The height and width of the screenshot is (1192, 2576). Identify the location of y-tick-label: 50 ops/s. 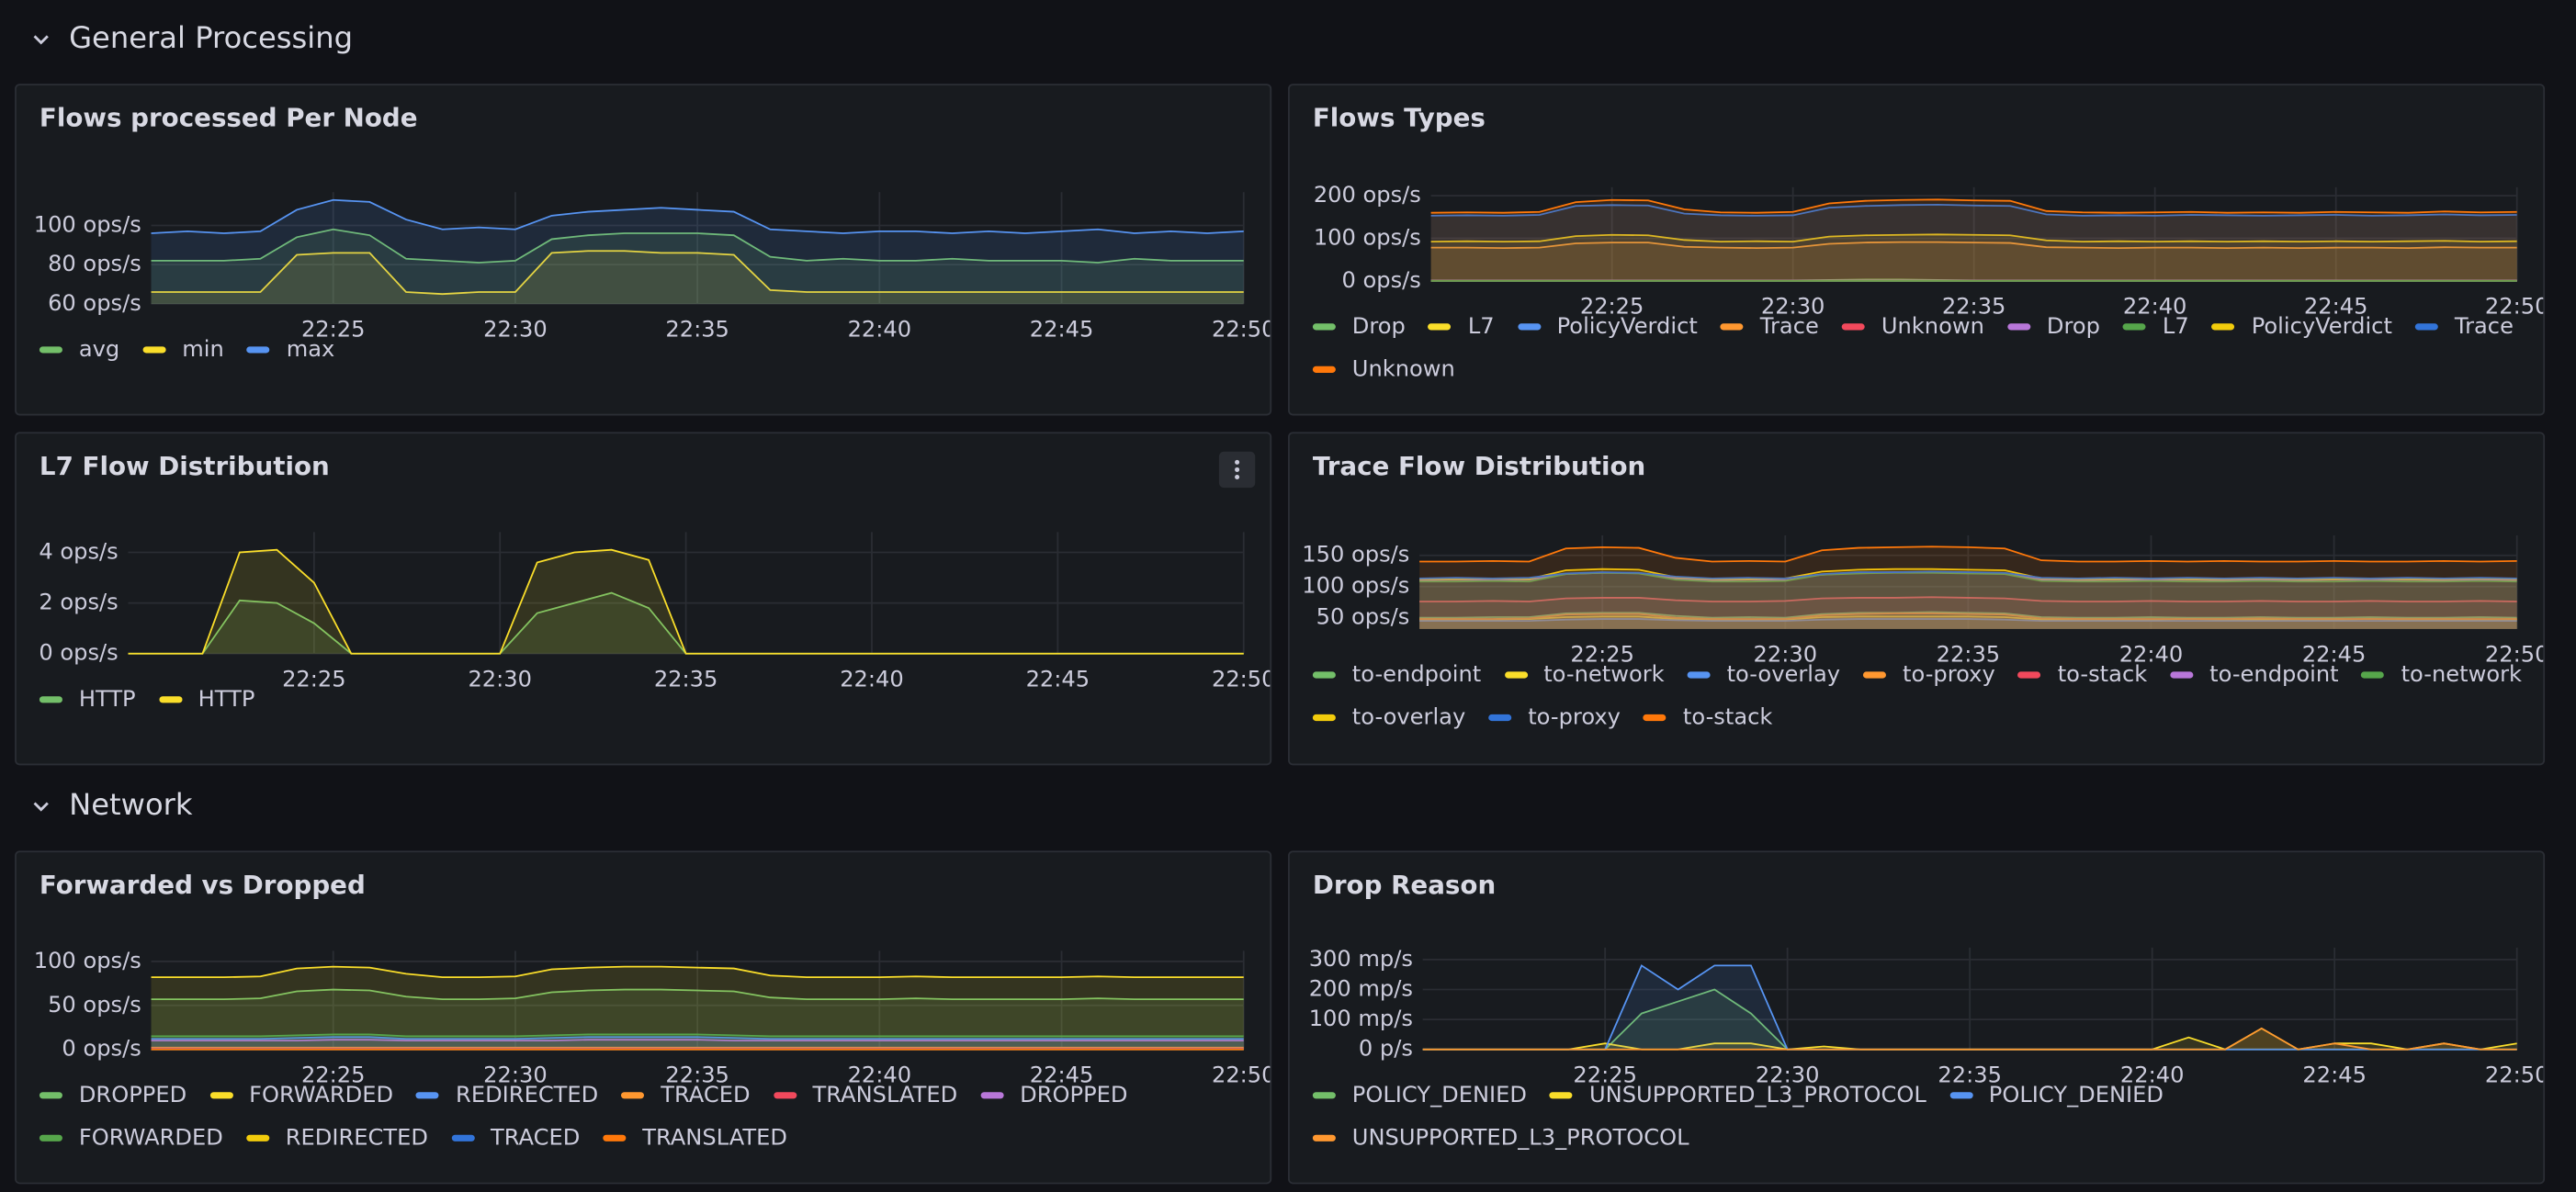
(1363, 617).